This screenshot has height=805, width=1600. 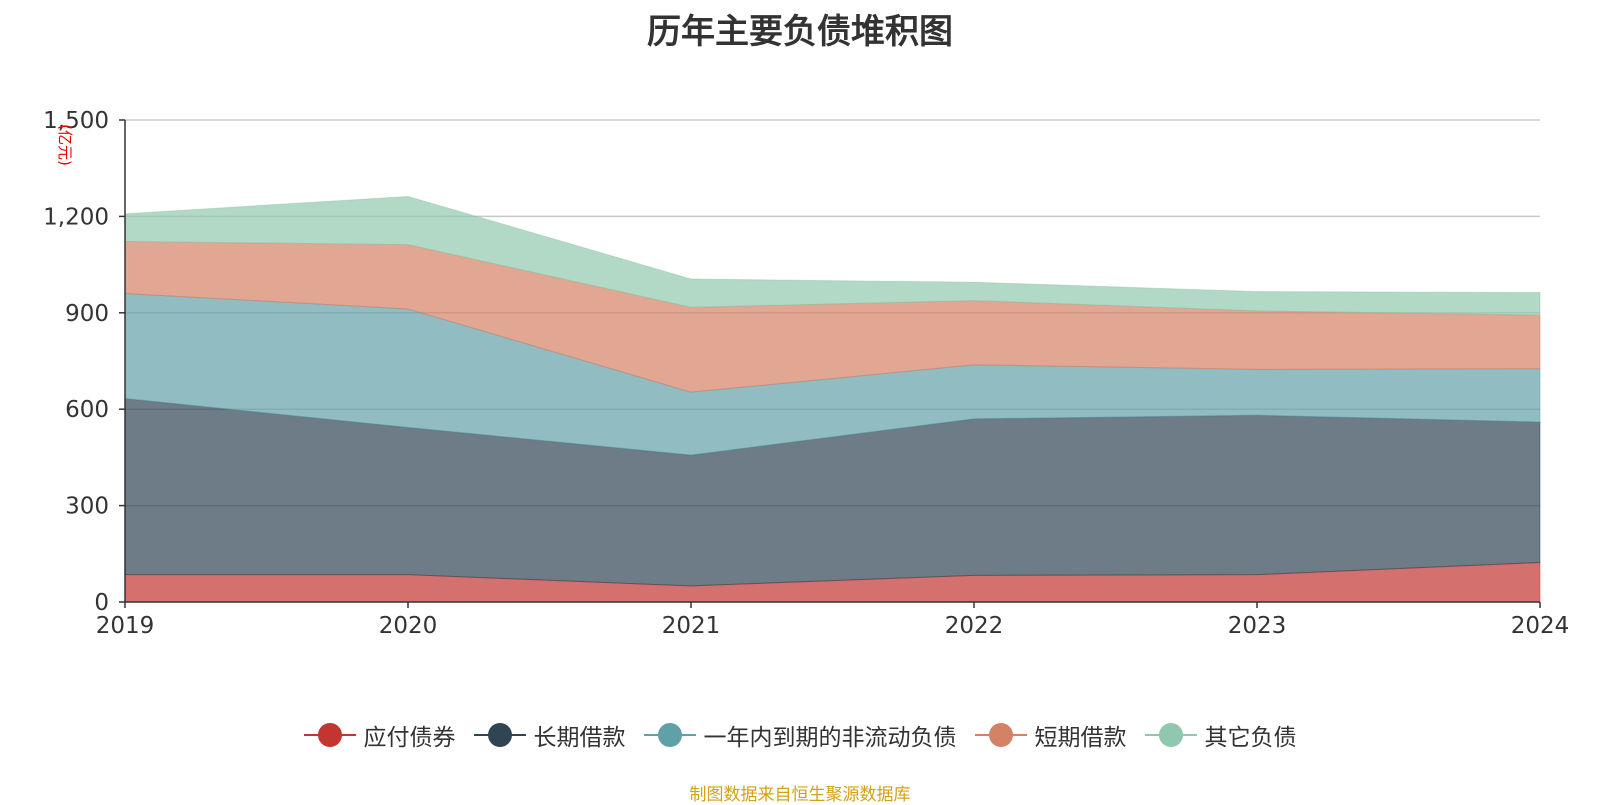 What do you see at coordinates (87, 314) in the screenshot?
I see `y-tick-label: 900` at bounding box center [87, 314].